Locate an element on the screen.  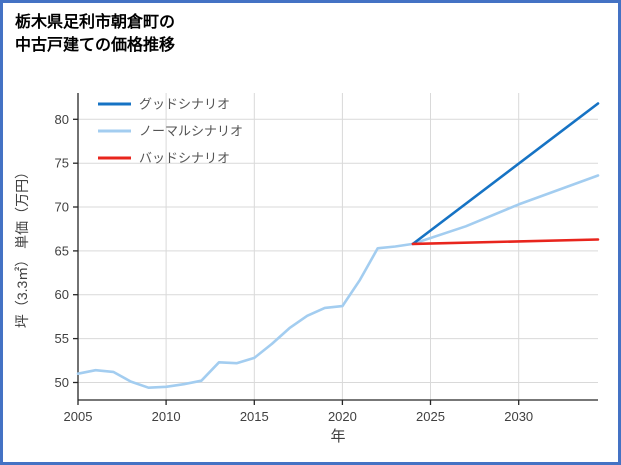
x-tick-label: 2030 is located at coordinates (518, 416).